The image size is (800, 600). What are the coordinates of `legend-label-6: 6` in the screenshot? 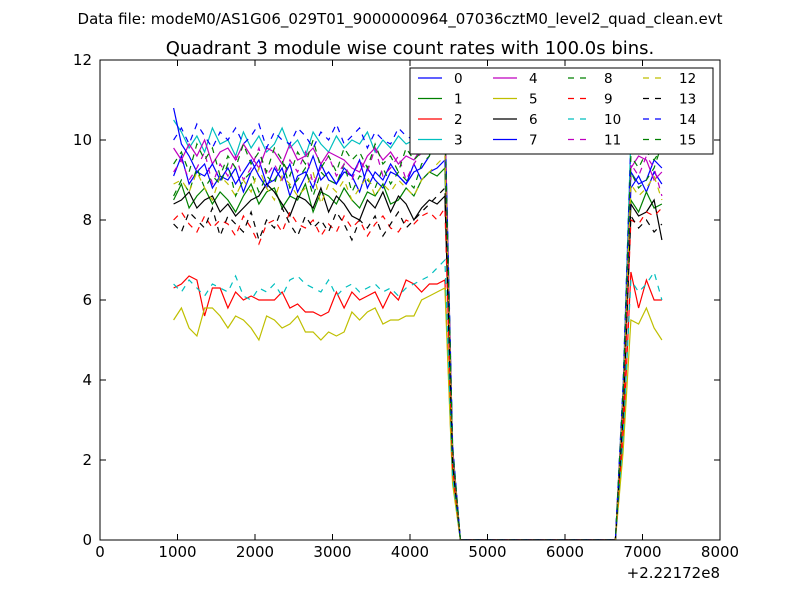 It's located at (533, 120).